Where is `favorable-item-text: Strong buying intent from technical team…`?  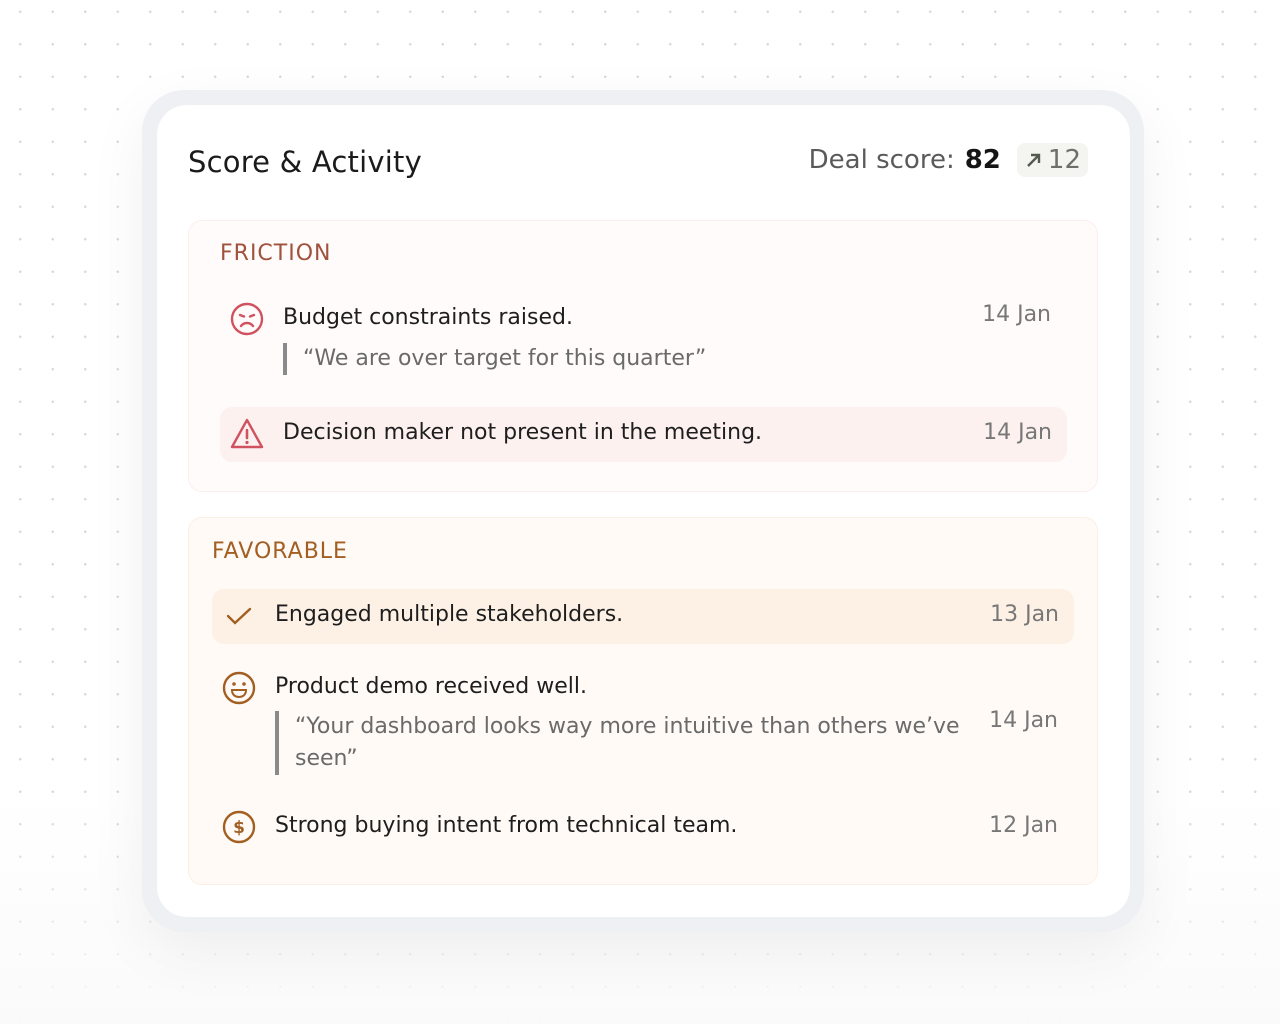
favorable-item-text: Strong buying intent from technical team… is located at coordinates (506, 825).